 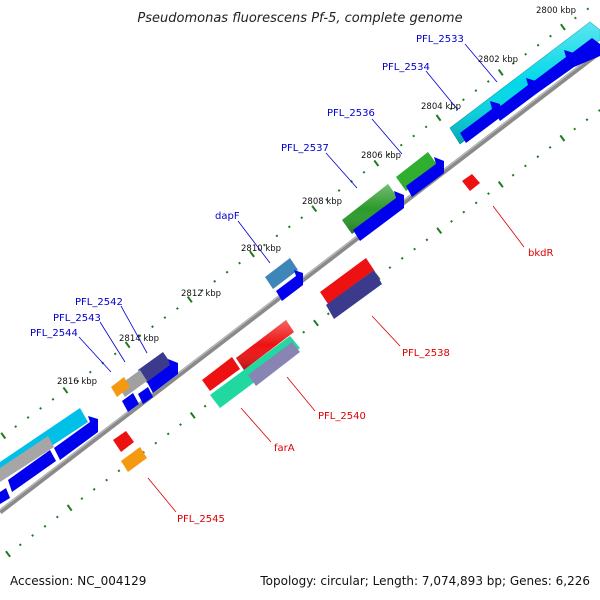 I want to click on feature-farA, so click(x=123, y=441).